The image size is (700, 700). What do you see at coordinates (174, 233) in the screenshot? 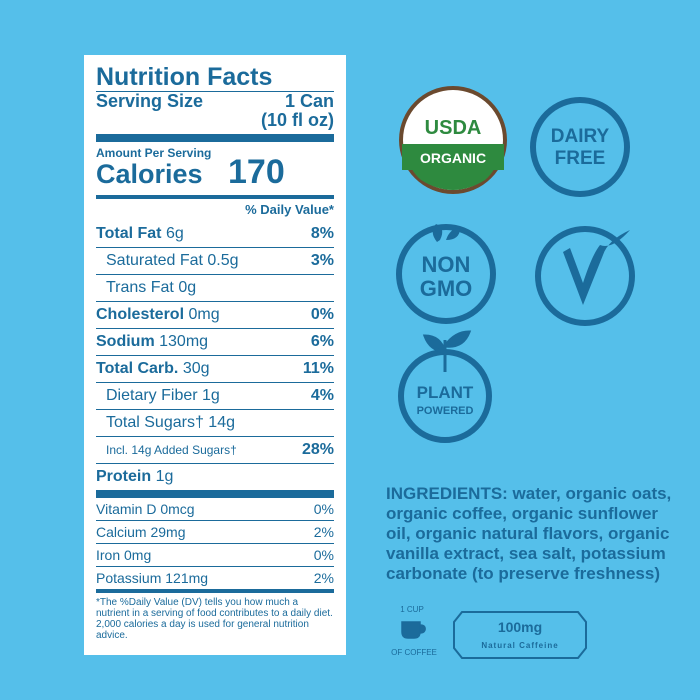
I see `nutrient-amount: 6g` at bounding box center [174, 233].